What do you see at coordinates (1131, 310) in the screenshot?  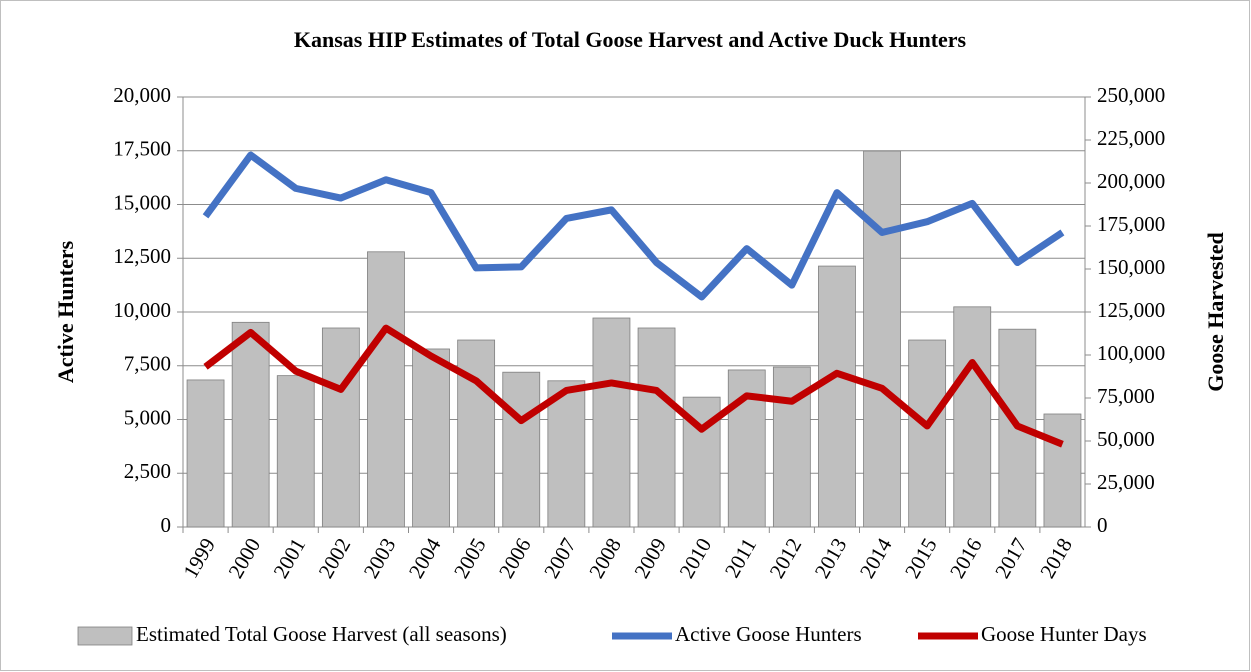 I see `y2-tick-label: 125,000` at bounding box center [1131, 310].